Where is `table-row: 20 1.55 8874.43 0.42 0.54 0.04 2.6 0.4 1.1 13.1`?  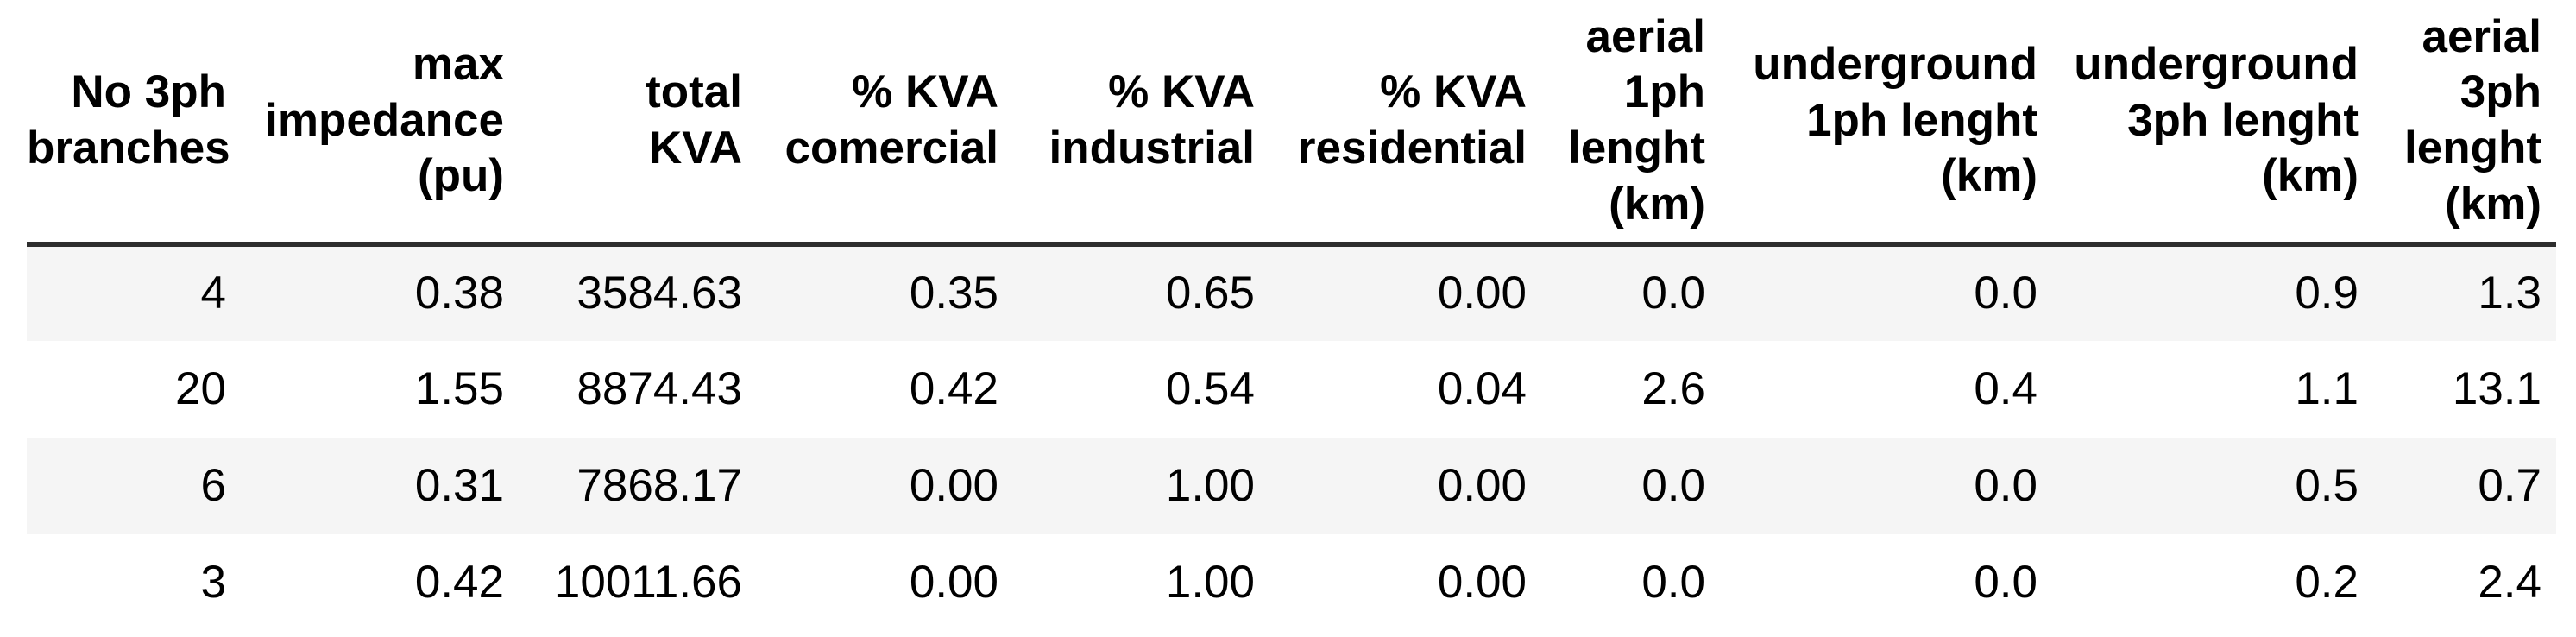 table-row: 20 1.55 8874.43 0.42 0.54 0.04 2.6 0.4 1.1 13.1 is located at coordinates (1292, 389).